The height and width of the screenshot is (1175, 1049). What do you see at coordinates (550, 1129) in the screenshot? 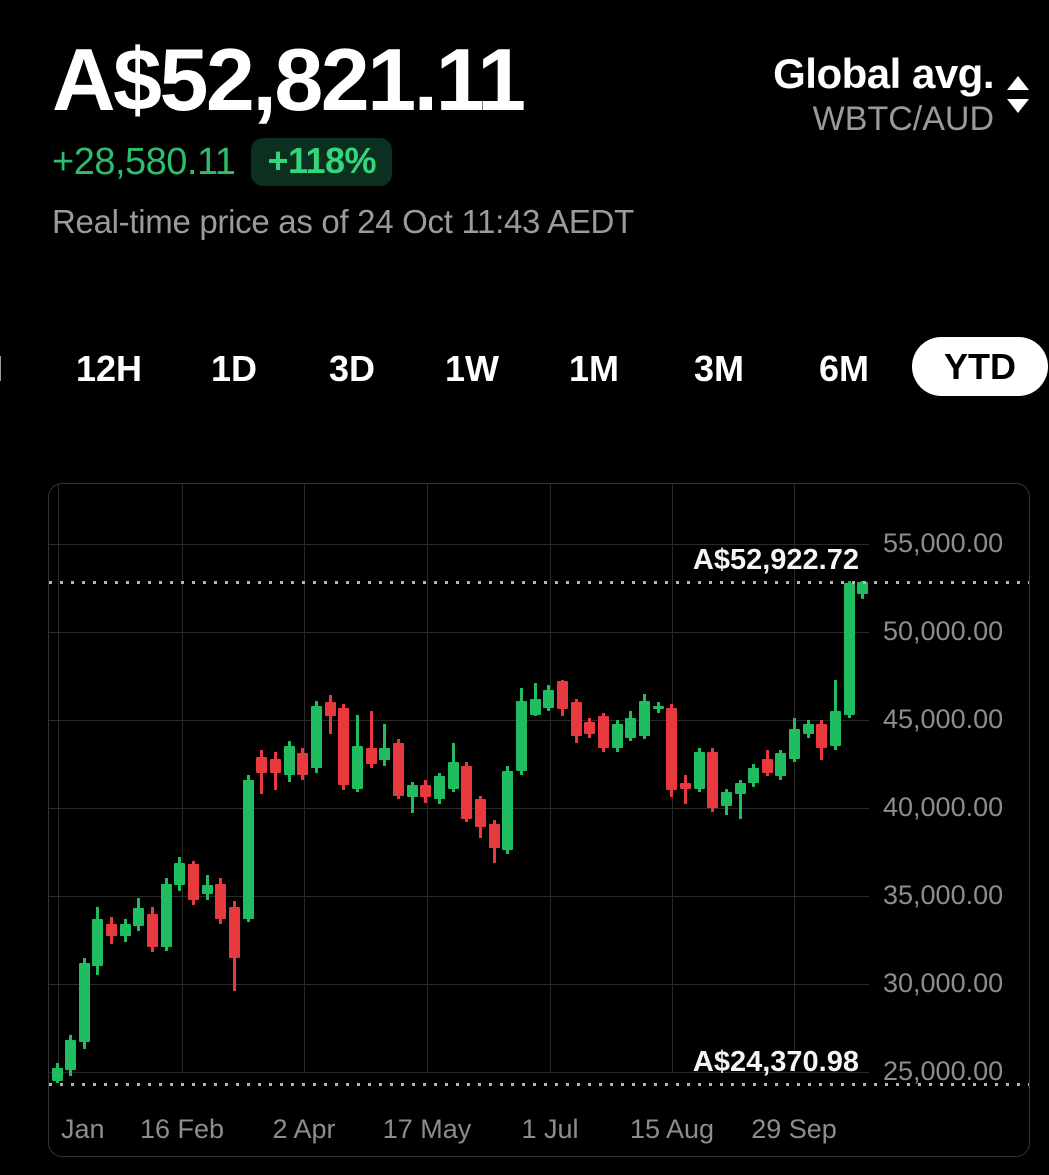
I see `x-axis-label: 1 Jul` at bounding box center [550, 1129].